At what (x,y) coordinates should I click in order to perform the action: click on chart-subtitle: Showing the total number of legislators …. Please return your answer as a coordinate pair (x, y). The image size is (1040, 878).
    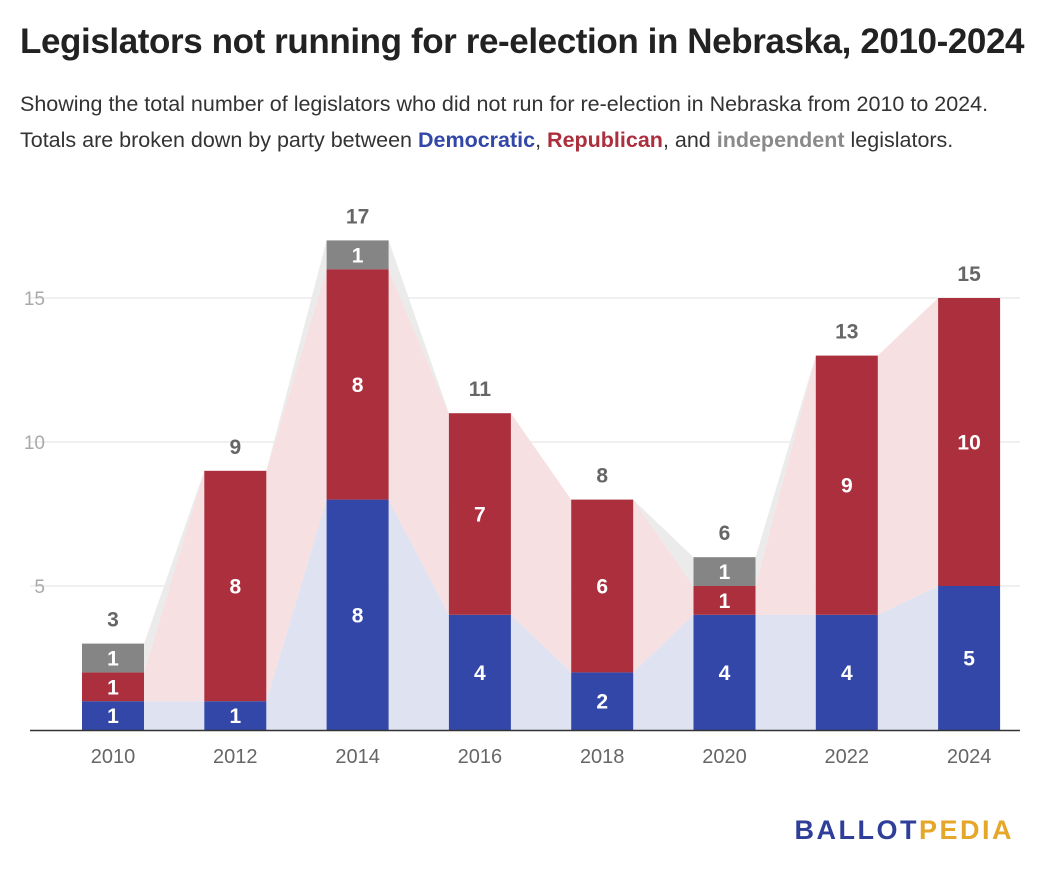
    Looking at the image, I should click on (520, 122).